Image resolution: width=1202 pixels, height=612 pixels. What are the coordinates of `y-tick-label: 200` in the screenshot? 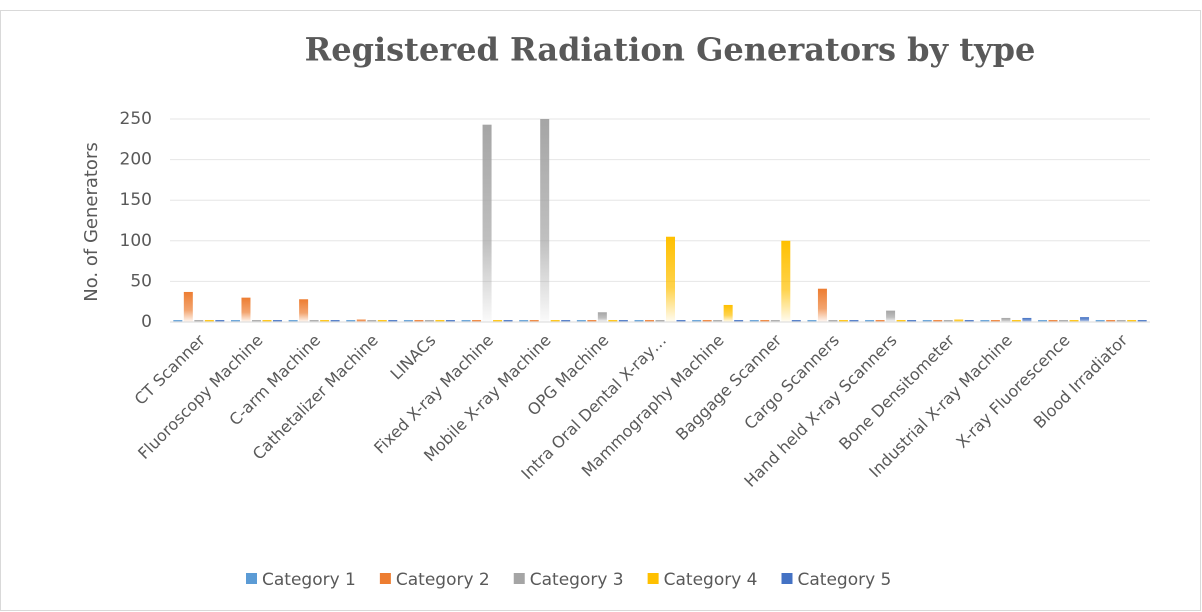 It's located at (136, 160).